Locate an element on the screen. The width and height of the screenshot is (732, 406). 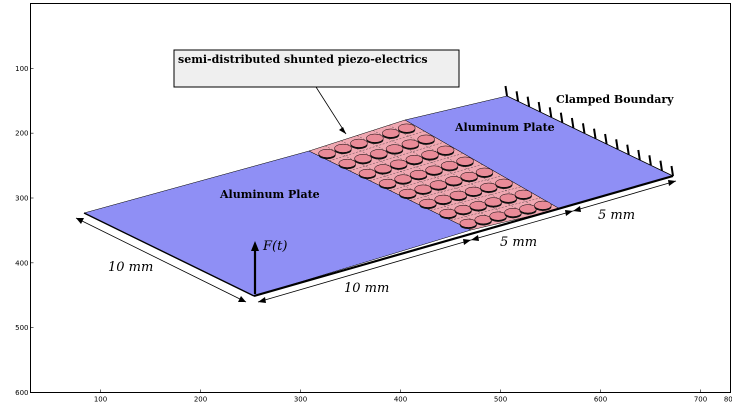
x-axis-ticks: 100 200 300 400 500 600 700 800 is located at coordinates (413, 396).